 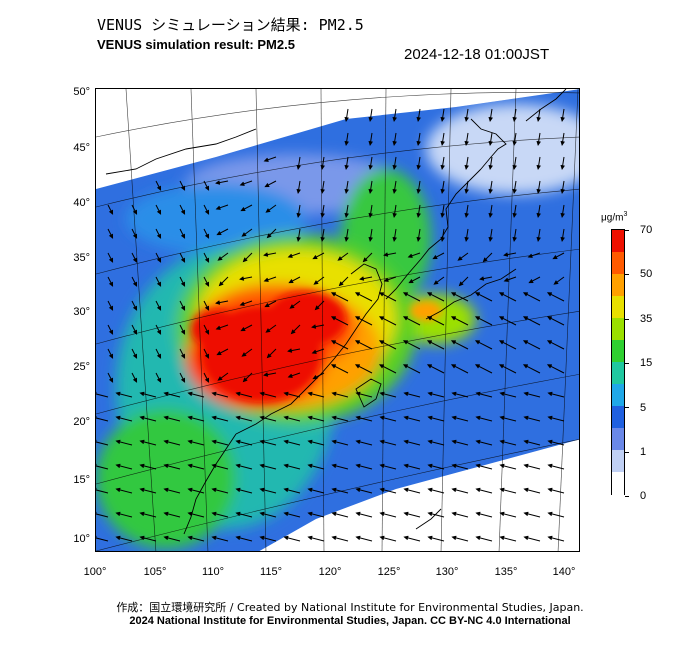 What do you see at coordinates (102, 395) in the screenshot?
I see `wind-arrow` at bounding box center [102, 395].